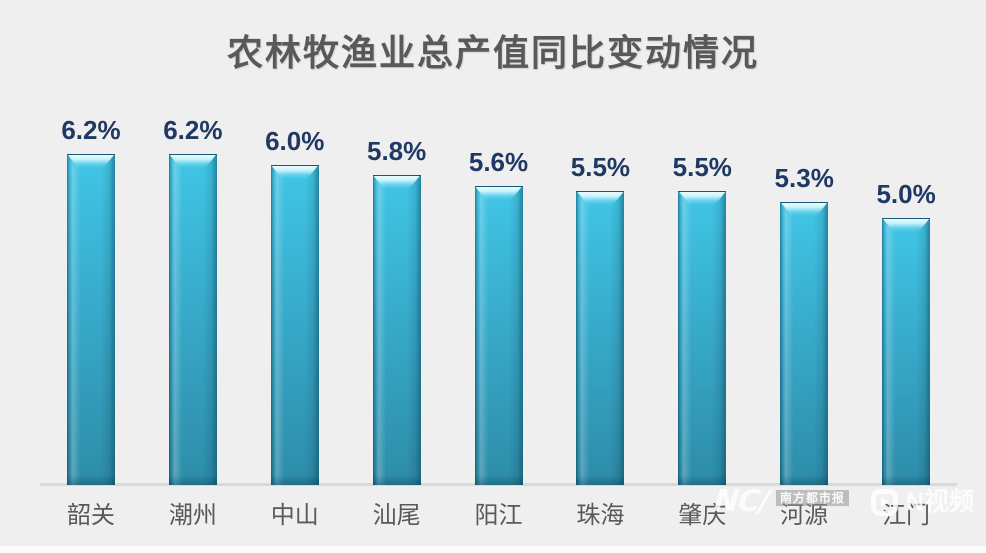  What do you see at coordinates (493, 549) in the screenshot?
I see `bottom-strip` at bounding box center [493, 549].